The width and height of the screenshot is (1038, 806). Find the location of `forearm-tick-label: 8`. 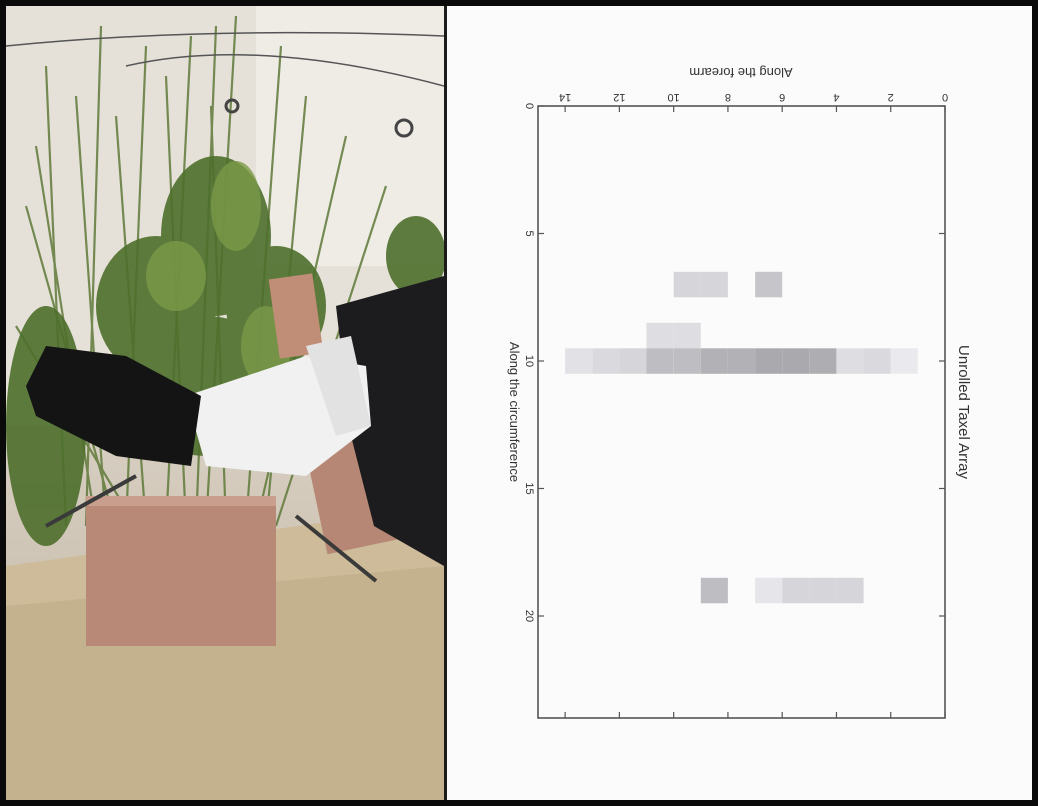

forearm-tick-label: 8 is located at coordinates (728, 97).